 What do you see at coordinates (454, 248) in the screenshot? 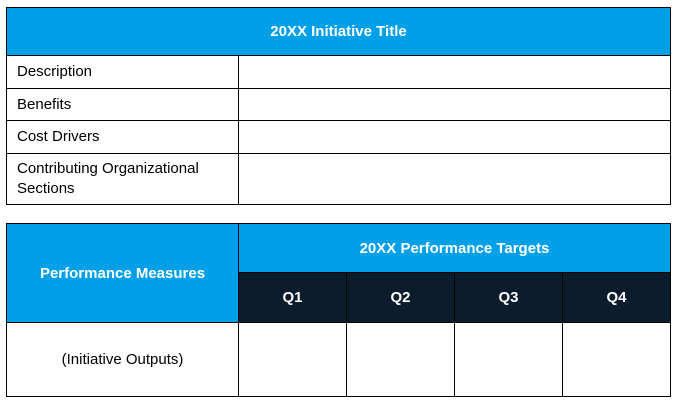
I see `performance-targets-header: 20XX Performance Targets` at bounding box center [454, 248].